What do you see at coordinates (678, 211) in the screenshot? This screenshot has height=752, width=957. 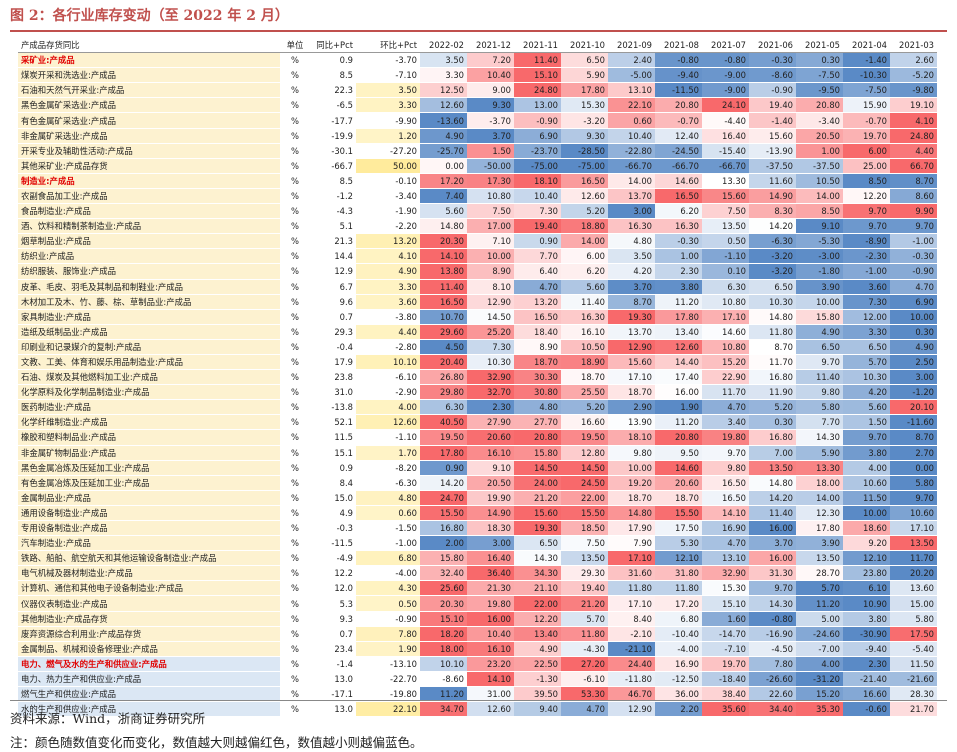 I see `heatmap-cell: 6.20` at bounding box center [678, 211].